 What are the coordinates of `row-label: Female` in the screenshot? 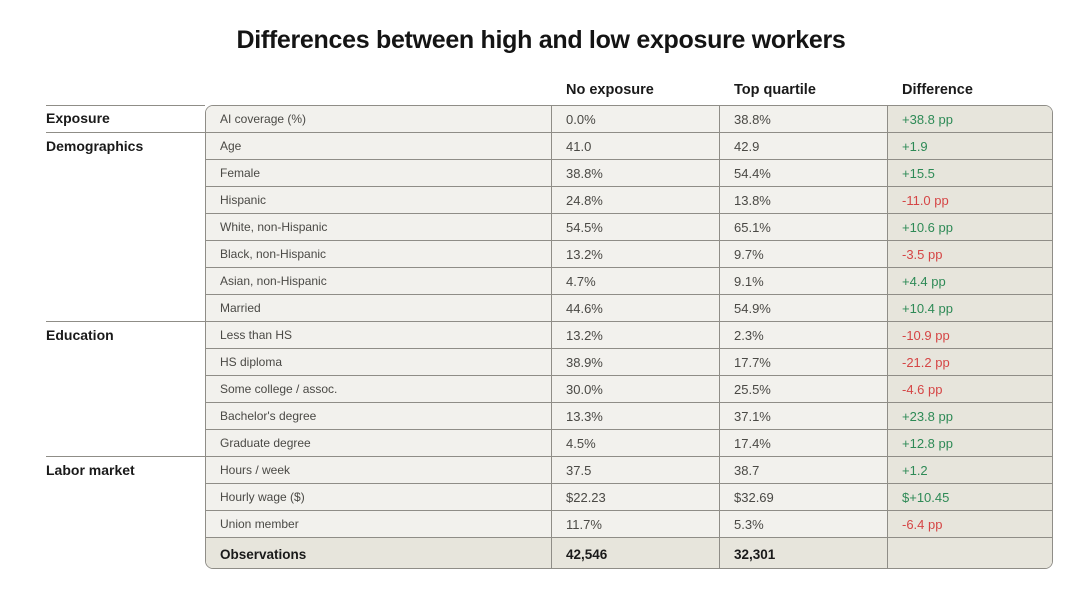 It's located at (240, 173).